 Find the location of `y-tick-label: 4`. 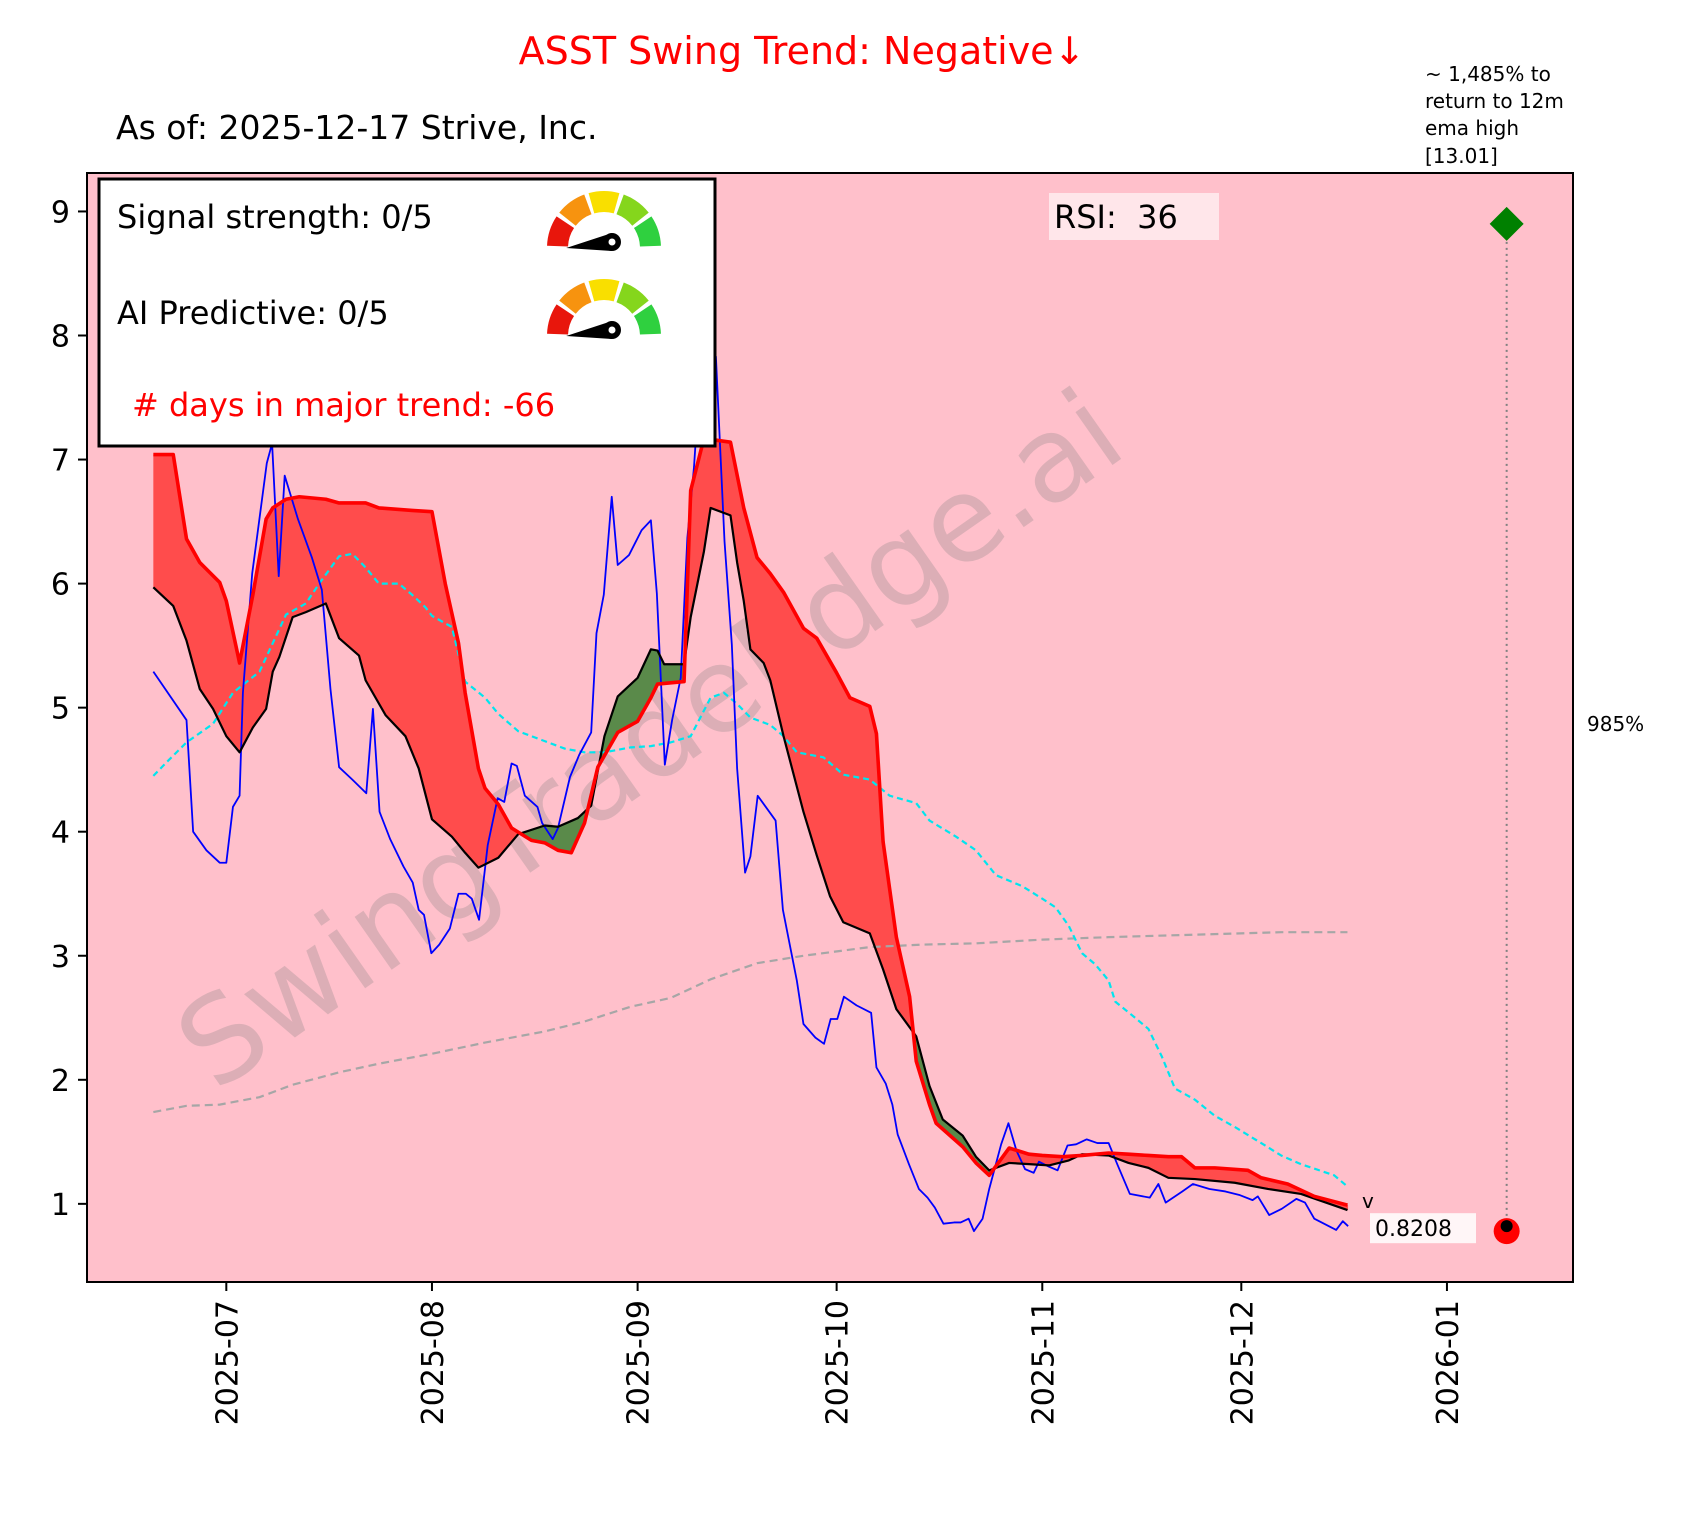

y-tick-label: 4 is located at coordinates (60, 833).